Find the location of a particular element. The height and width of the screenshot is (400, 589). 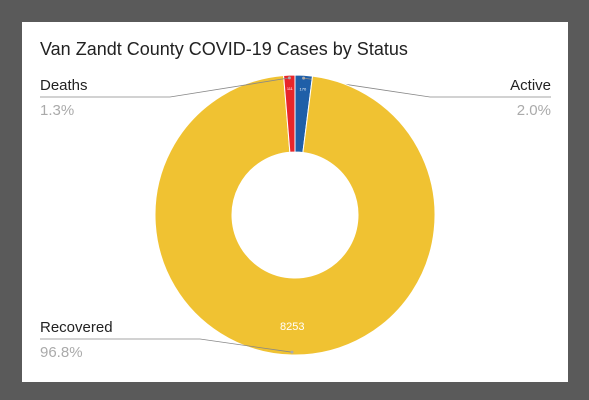

percent-label: 1.3% is located at coordinates (57, 110).